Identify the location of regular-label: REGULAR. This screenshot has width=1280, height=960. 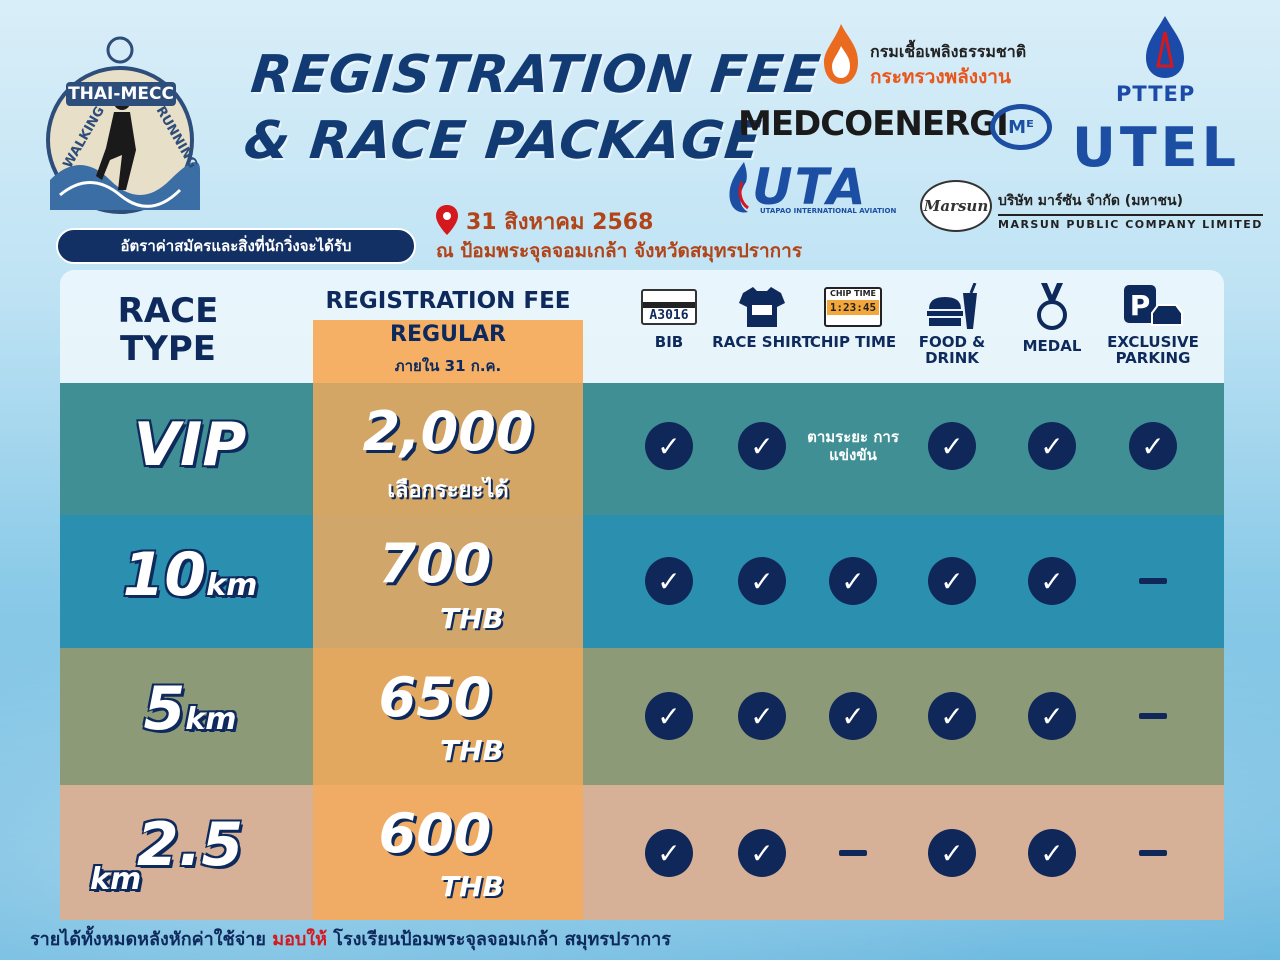
(448, 334).